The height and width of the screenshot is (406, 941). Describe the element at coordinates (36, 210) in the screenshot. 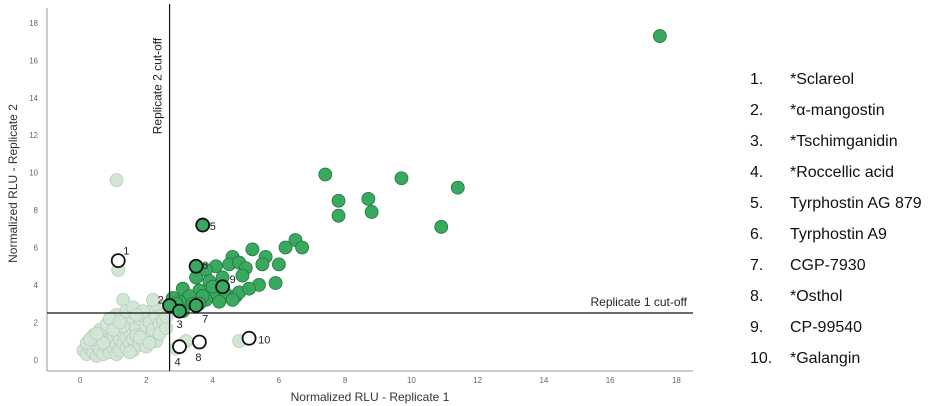

I see `y-tick-label: 8` at that location.